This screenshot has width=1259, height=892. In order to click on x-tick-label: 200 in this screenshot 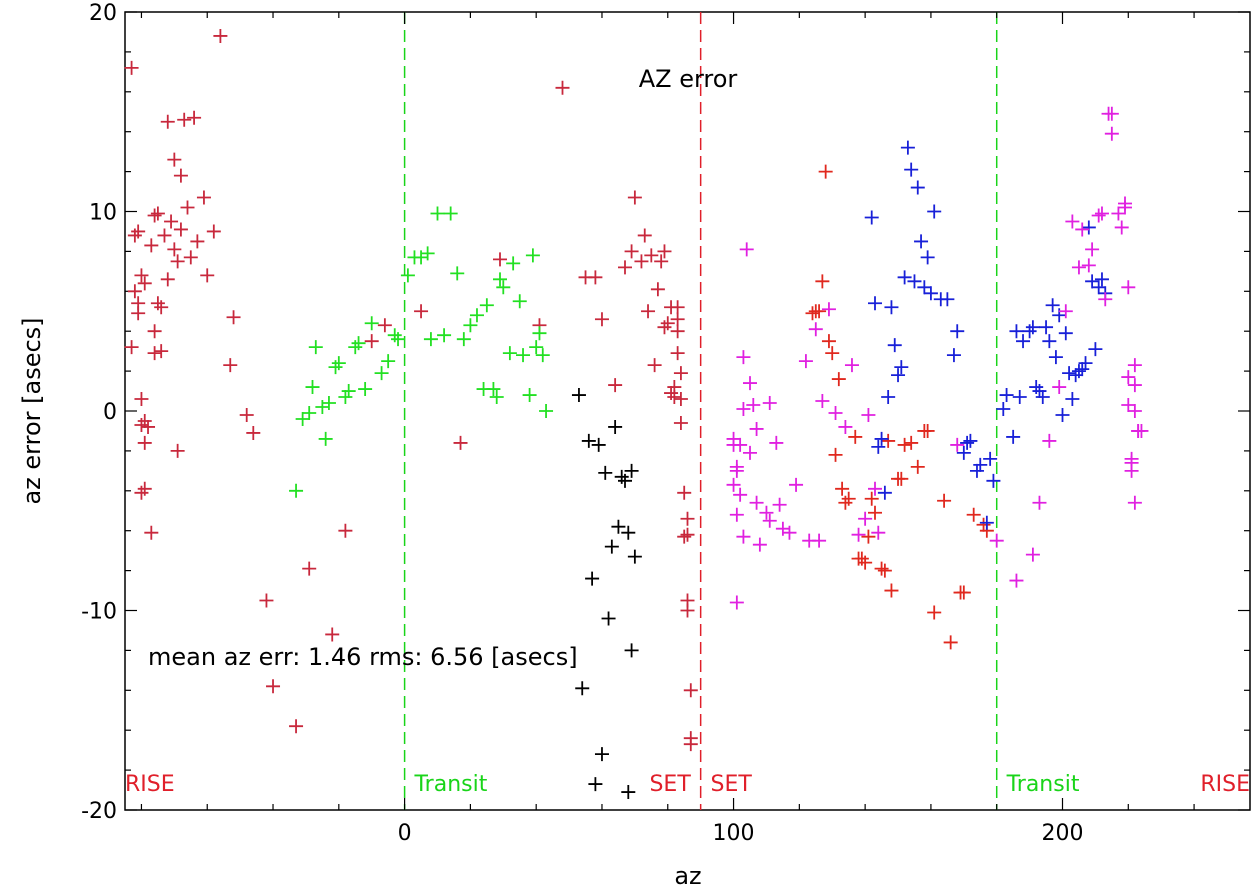, I will do `click(1063, 833)`.